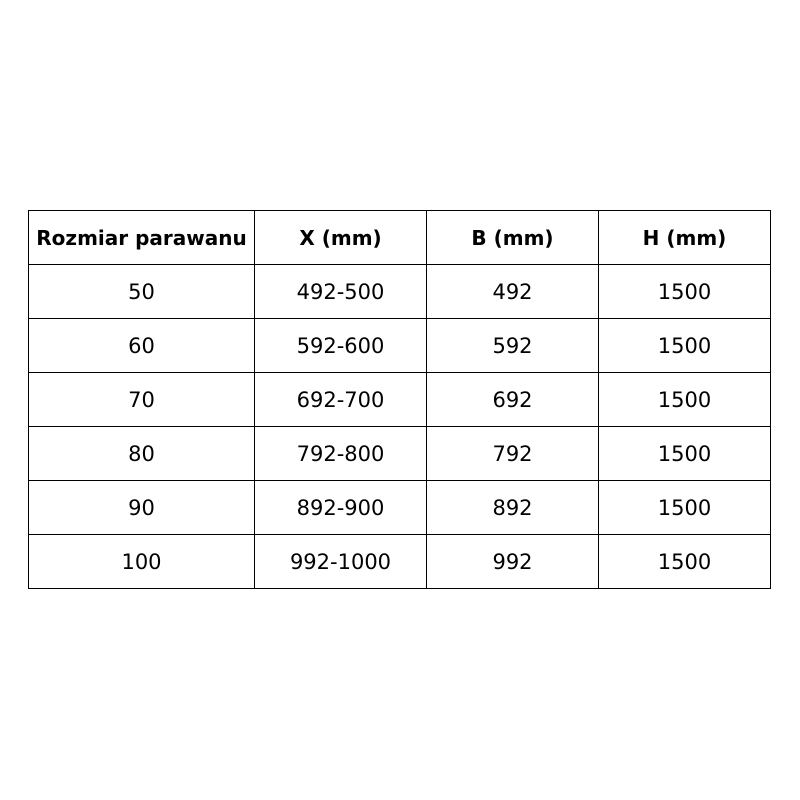 Image resolution: width=800 pixels, height=800 pixels. I want to click on table-cell: 592-600, so click(340, 345).